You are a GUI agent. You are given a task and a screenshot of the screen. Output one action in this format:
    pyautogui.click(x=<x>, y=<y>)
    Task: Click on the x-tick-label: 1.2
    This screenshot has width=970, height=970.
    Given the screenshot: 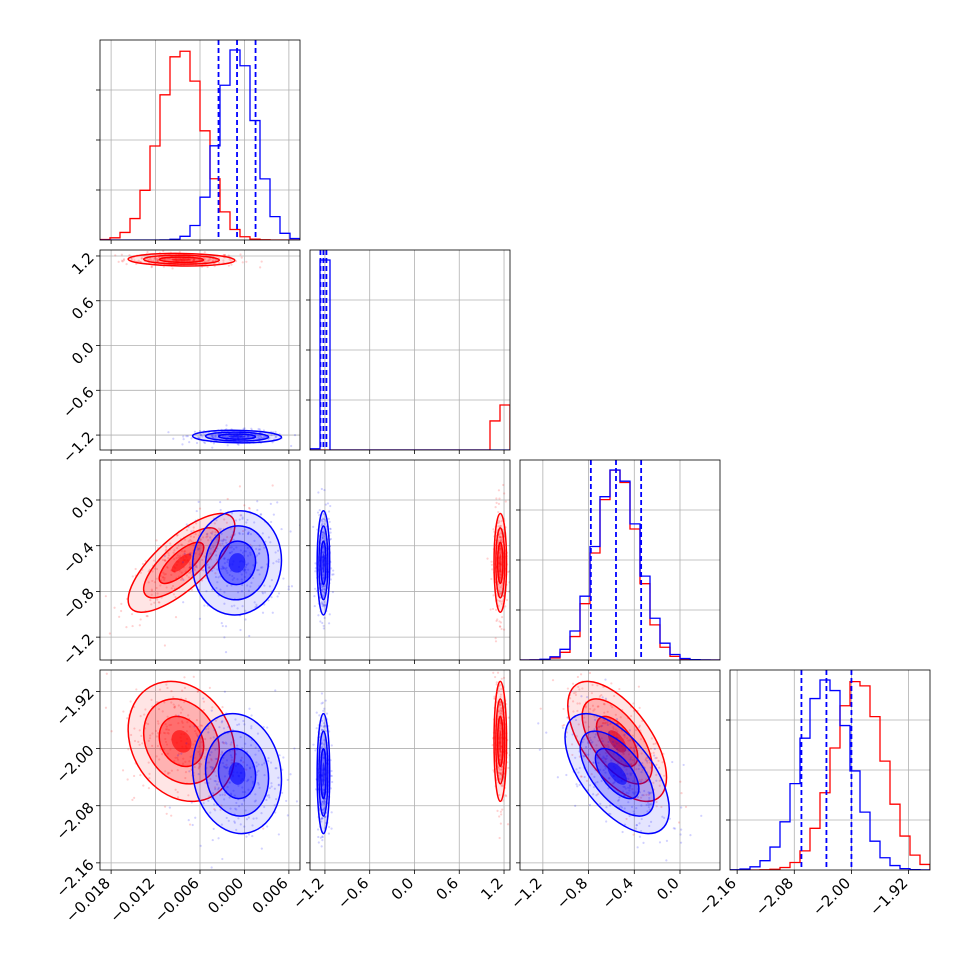 What is the action you would take?
    pyautogui.click(x=492, y=889)
    